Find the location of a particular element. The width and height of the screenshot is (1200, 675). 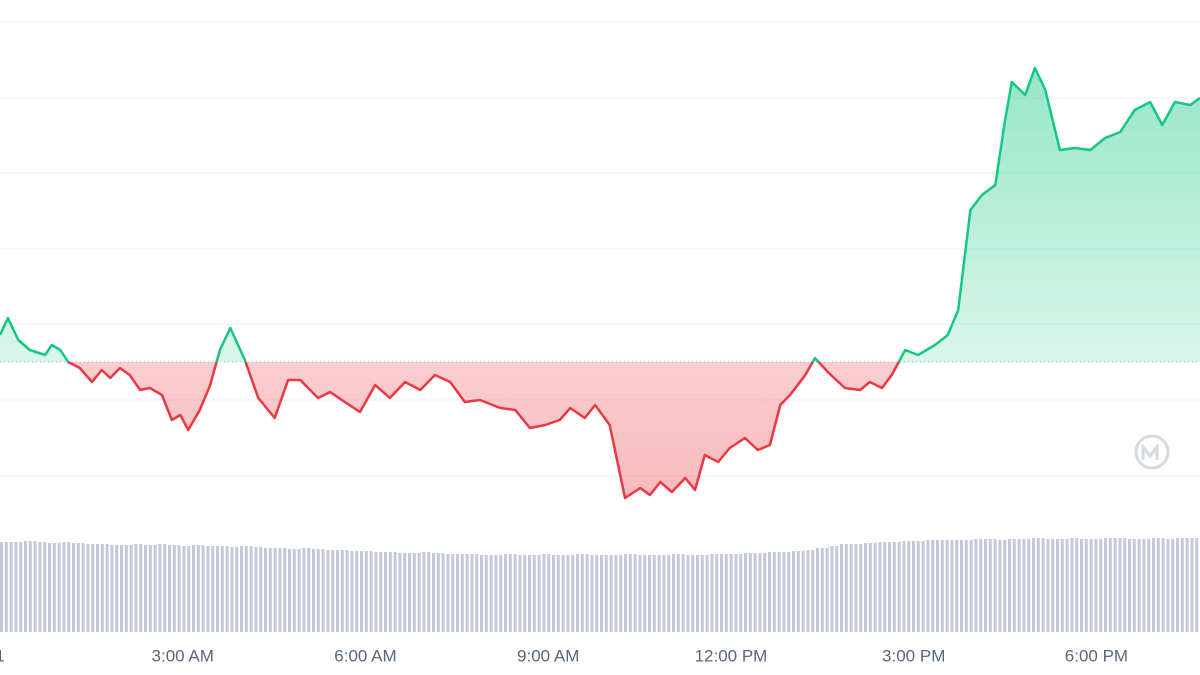

x-tick-label: 6:00 PM is located at coordinates (1096, 655).